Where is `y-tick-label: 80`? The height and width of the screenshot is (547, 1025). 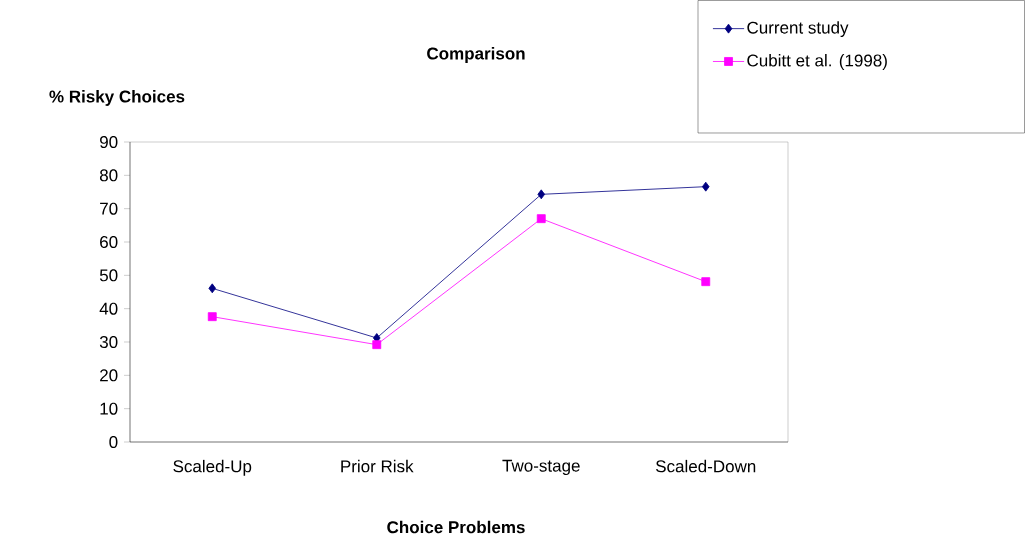
y-tick-label: 80 is located at coordinates (108, 175).